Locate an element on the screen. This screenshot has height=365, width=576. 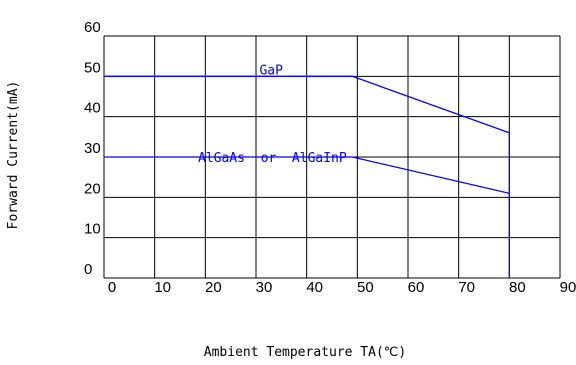
x-tick-label: 50 is located at coordinates (365, 287).